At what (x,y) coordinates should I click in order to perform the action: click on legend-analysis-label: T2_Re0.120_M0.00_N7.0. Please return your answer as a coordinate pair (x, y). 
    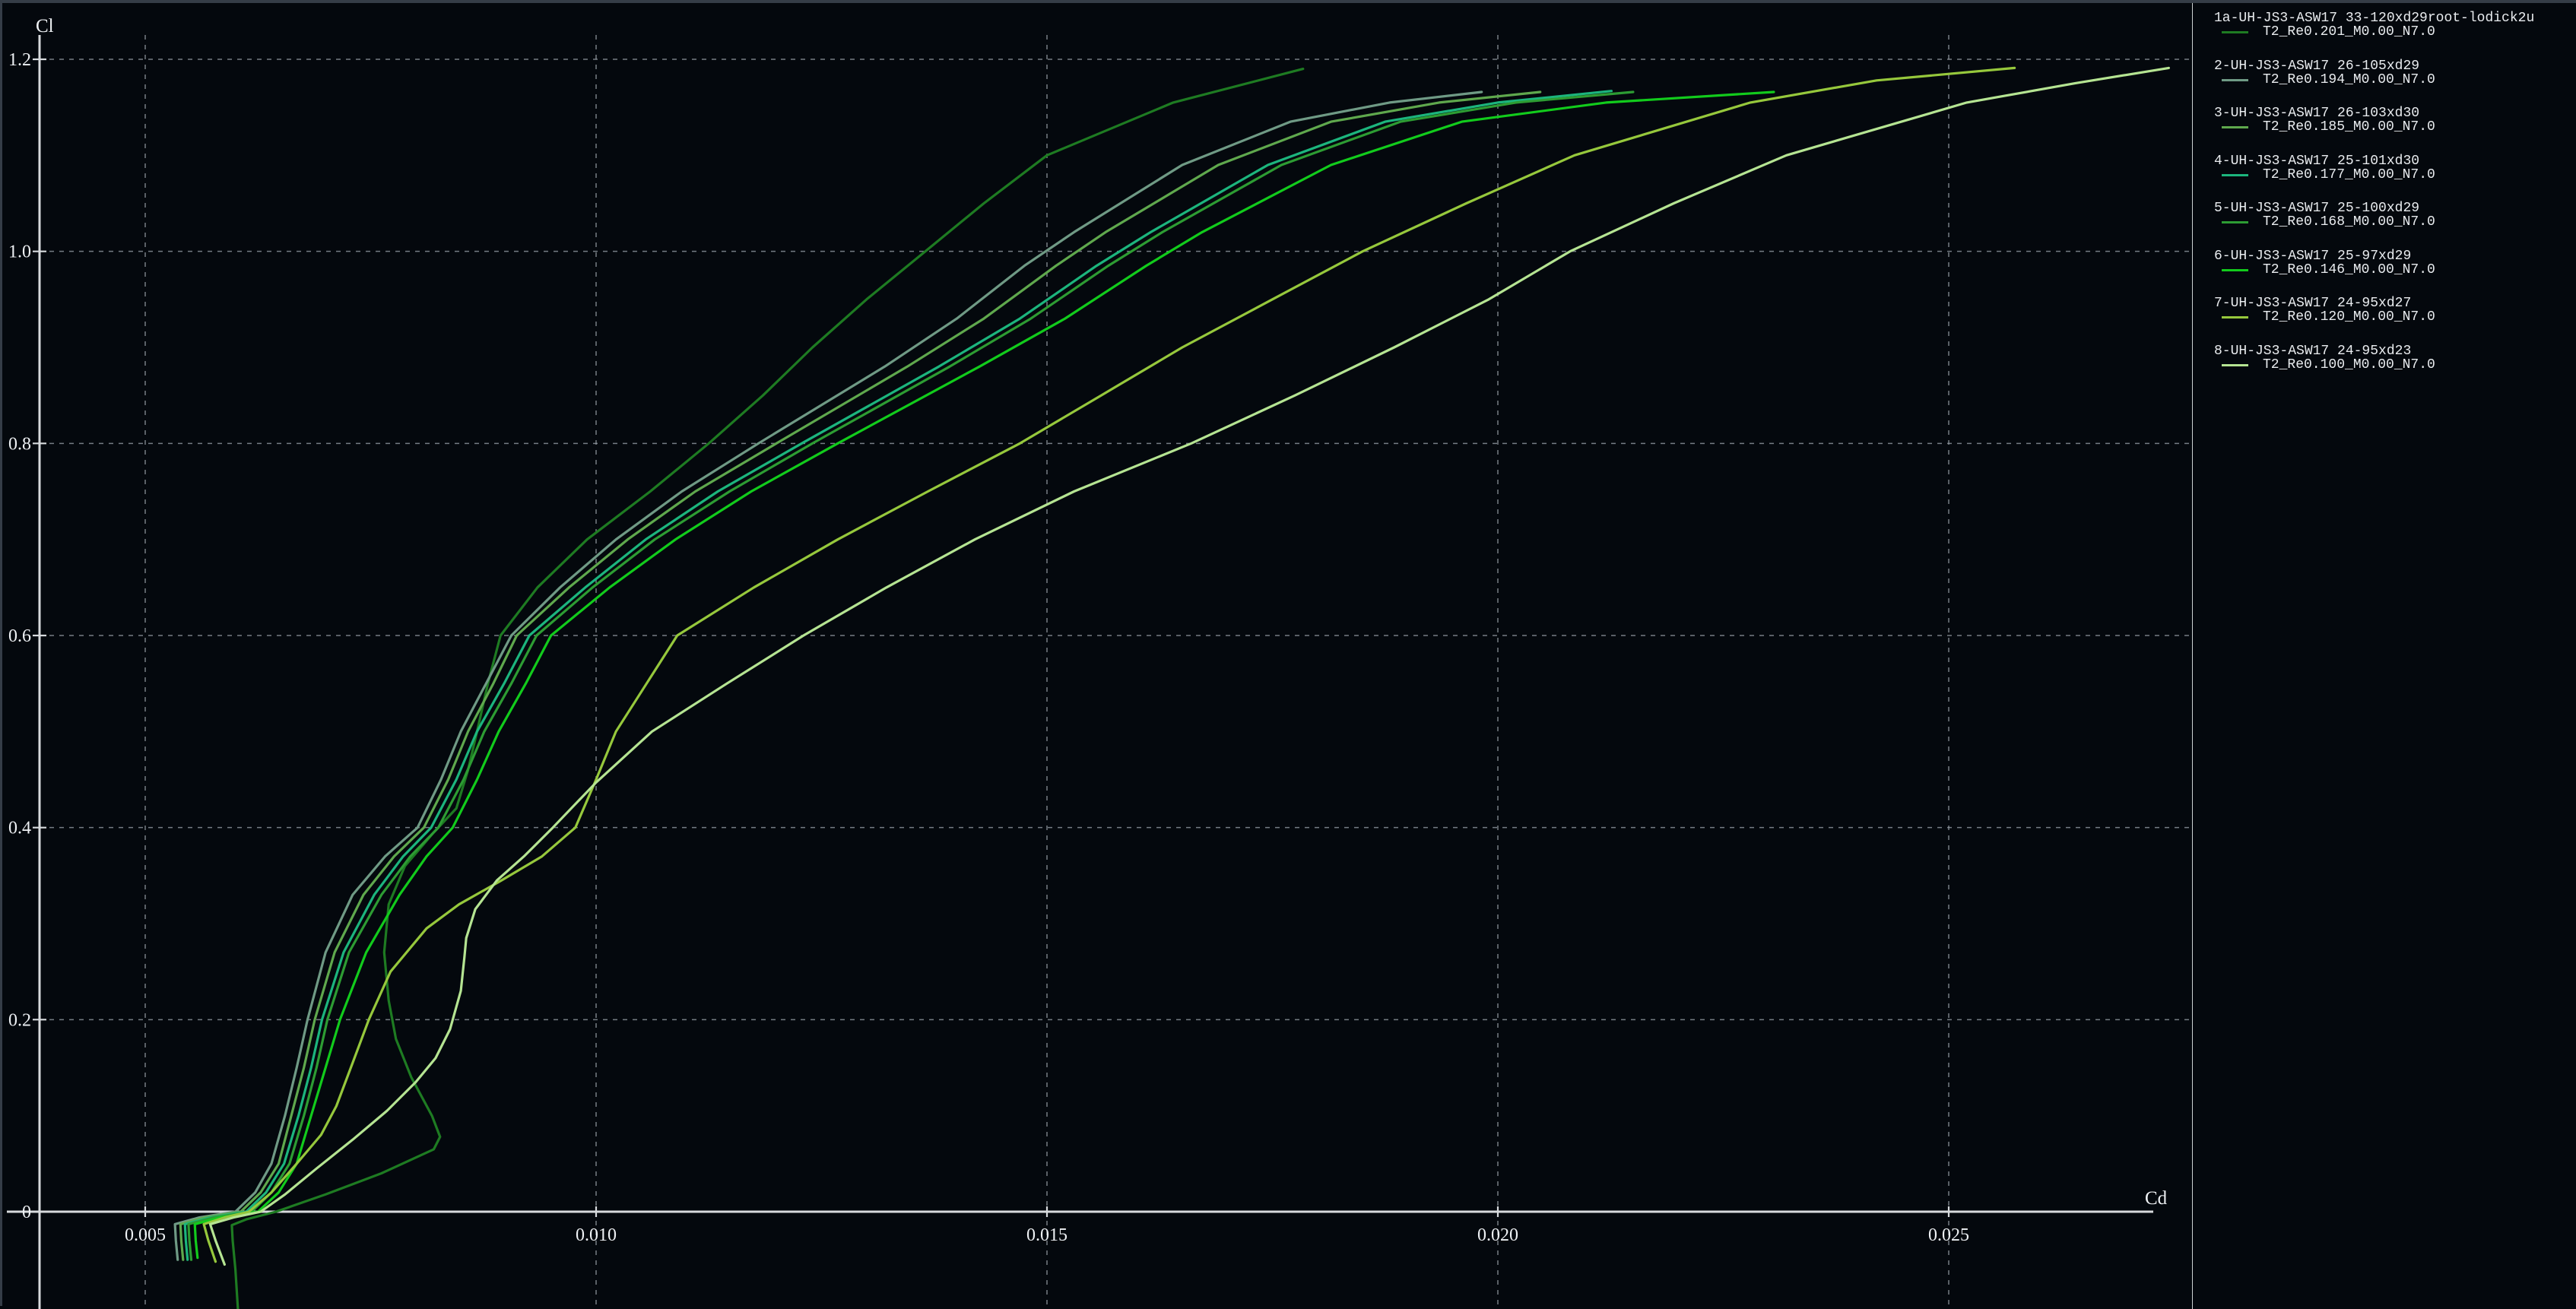
    Looking at the image, I should click on (2349, 317).